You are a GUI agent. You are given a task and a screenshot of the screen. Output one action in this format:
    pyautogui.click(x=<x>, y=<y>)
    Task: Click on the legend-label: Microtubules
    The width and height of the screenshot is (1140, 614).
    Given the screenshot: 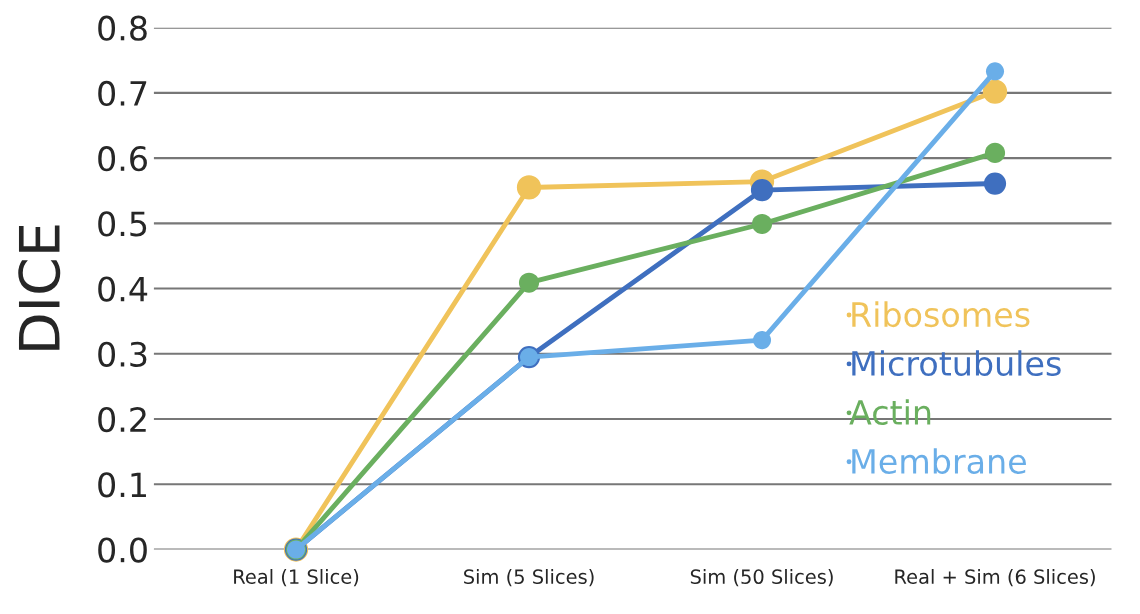 What is the action you would take?
    pyautogui.click(x=956, y=363)
    